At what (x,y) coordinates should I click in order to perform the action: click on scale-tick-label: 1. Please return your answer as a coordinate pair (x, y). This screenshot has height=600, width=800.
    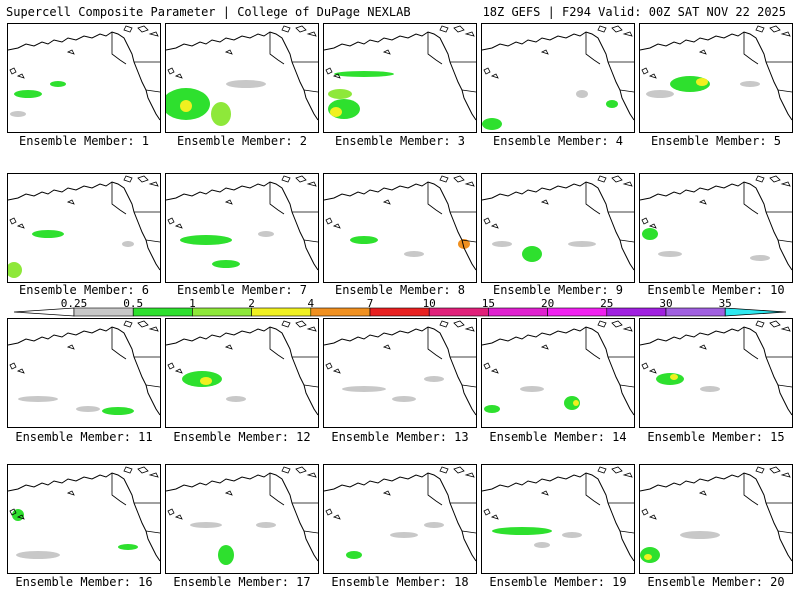
    Looking at the image, I should click on (192, 303).